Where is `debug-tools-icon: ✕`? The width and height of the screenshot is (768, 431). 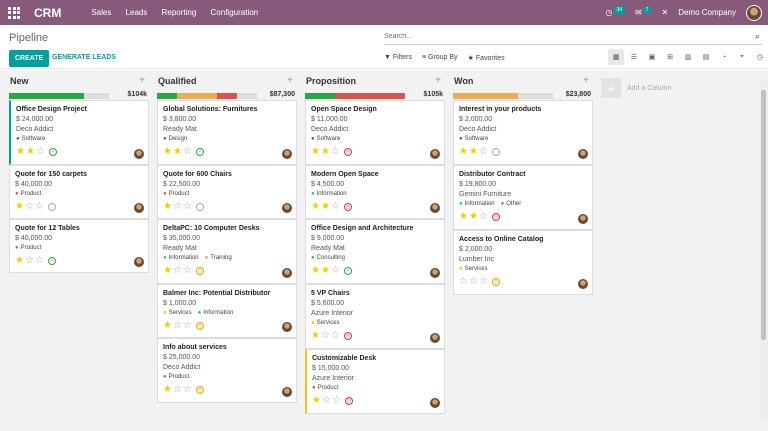
debug-tools-icon: ✕ is located at coordinates (665, 12).